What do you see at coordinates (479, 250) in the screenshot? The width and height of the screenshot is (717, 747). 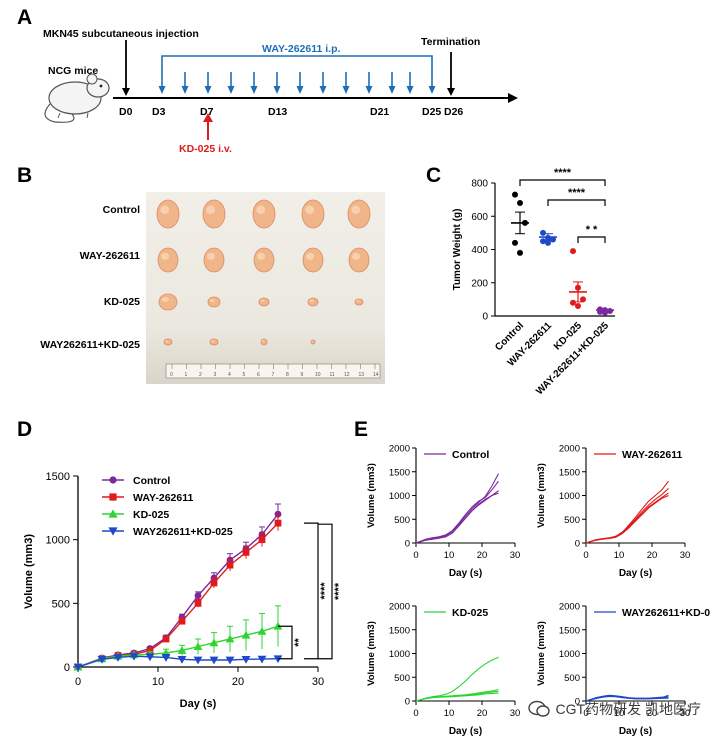 I see `y-tick-label: 400` at bounding box center [479, 250].